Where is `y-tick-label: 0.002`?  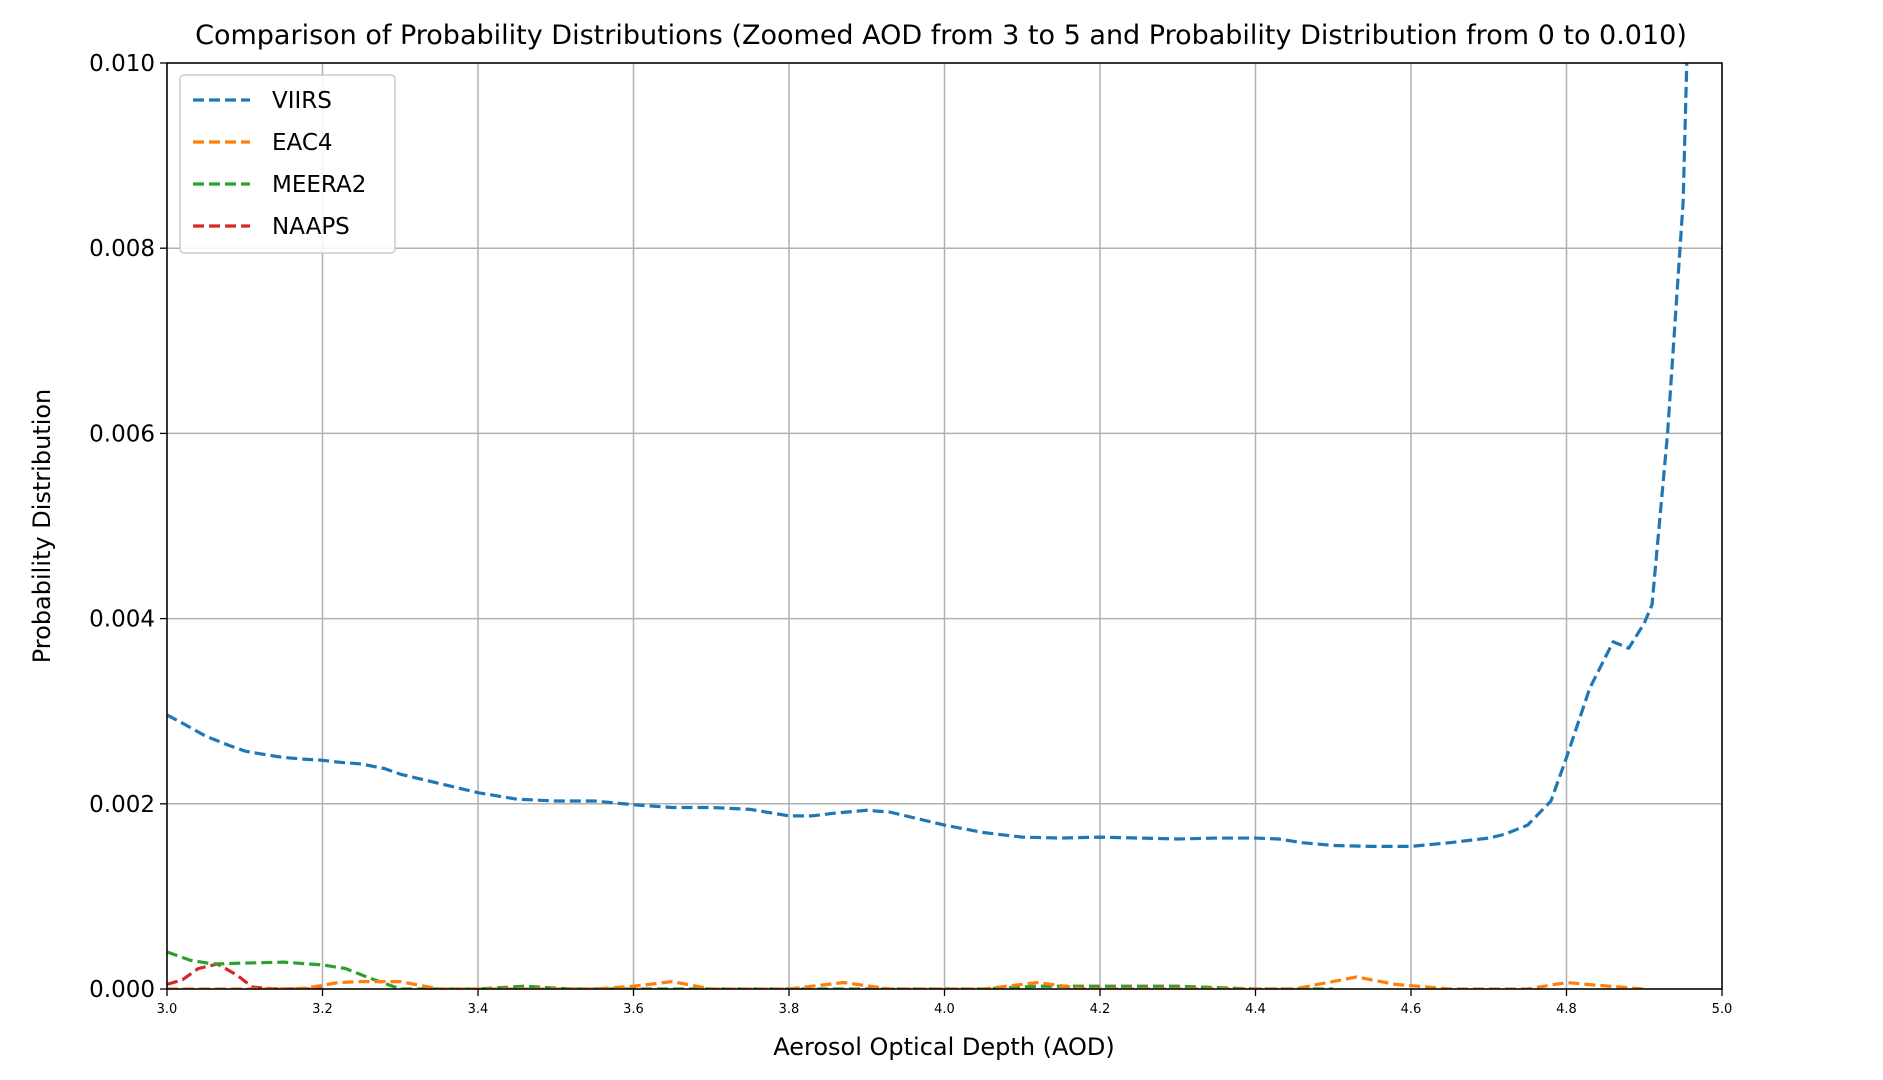 y-tick-label: 0.002 is located at coordinates (122, 805).